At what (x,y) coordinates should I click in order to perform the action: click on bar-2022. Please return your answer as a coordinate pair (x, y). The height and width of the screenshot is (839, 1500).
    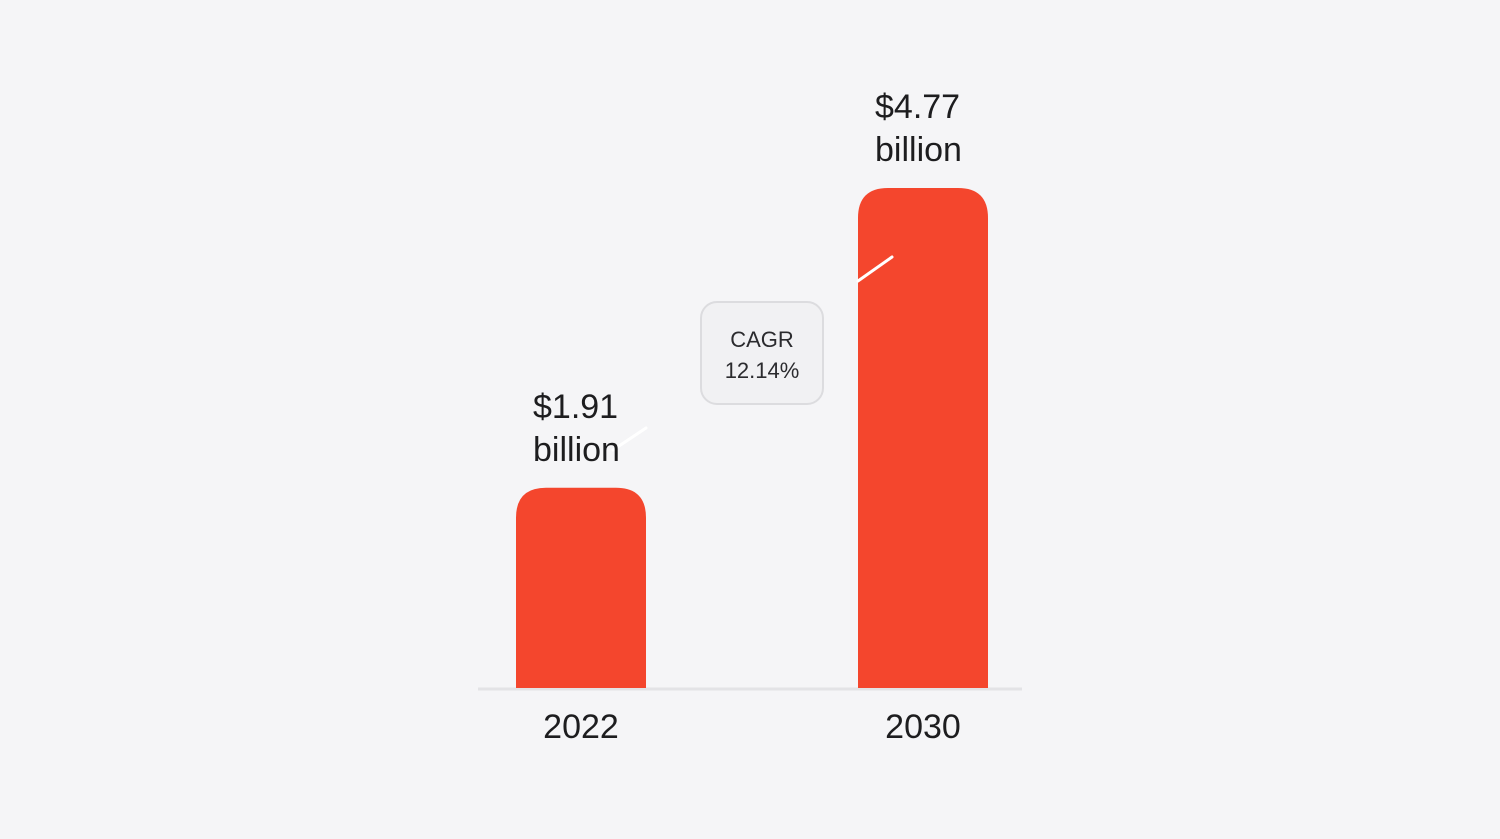
    Looking at the image, I should click on (581, 587).